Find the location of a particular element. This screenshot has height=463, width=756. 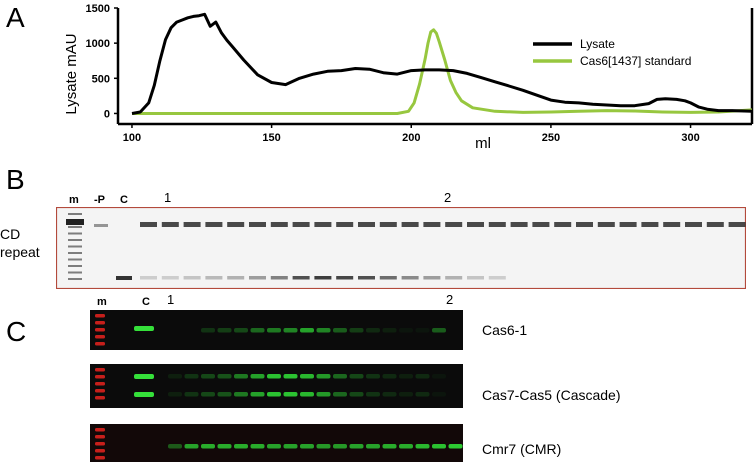

blot-cas7-cas5 is located at coordinates (276, 386).